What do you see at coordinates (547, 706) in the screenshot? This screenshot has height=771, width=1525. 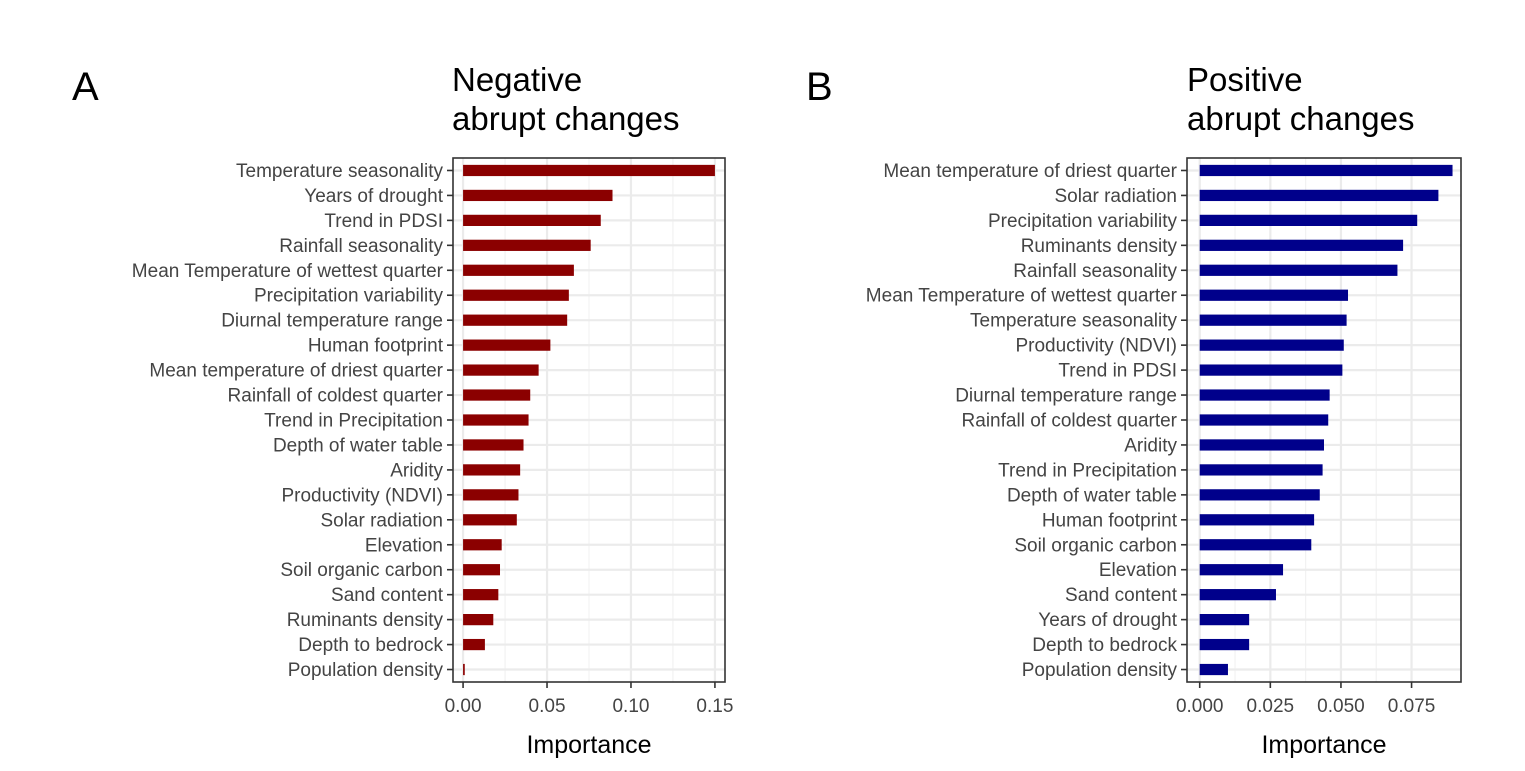 I see `panel-a-x-tick-label: 0.05` at bounding box center [547, 706].